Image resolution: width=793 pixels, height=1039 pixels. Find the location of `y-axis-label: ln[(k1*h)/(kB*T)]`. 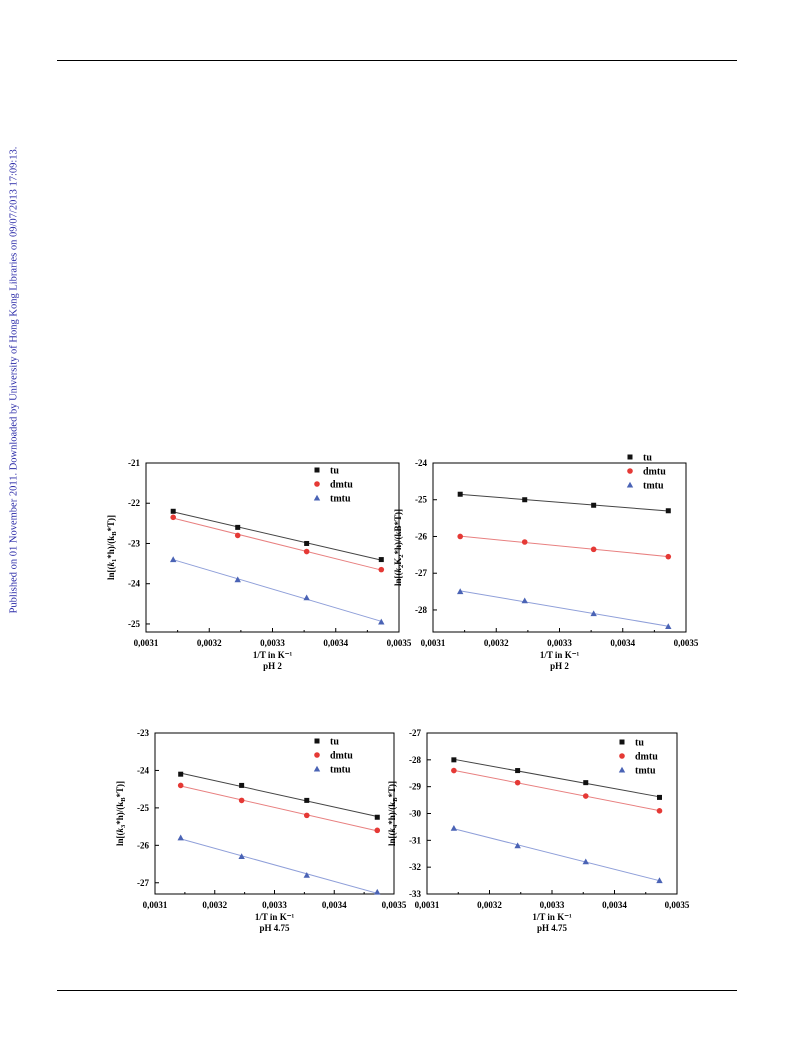

y-axis-label: ln[(k1*h)/(kB*T)] is located at coordinates (112, 547).